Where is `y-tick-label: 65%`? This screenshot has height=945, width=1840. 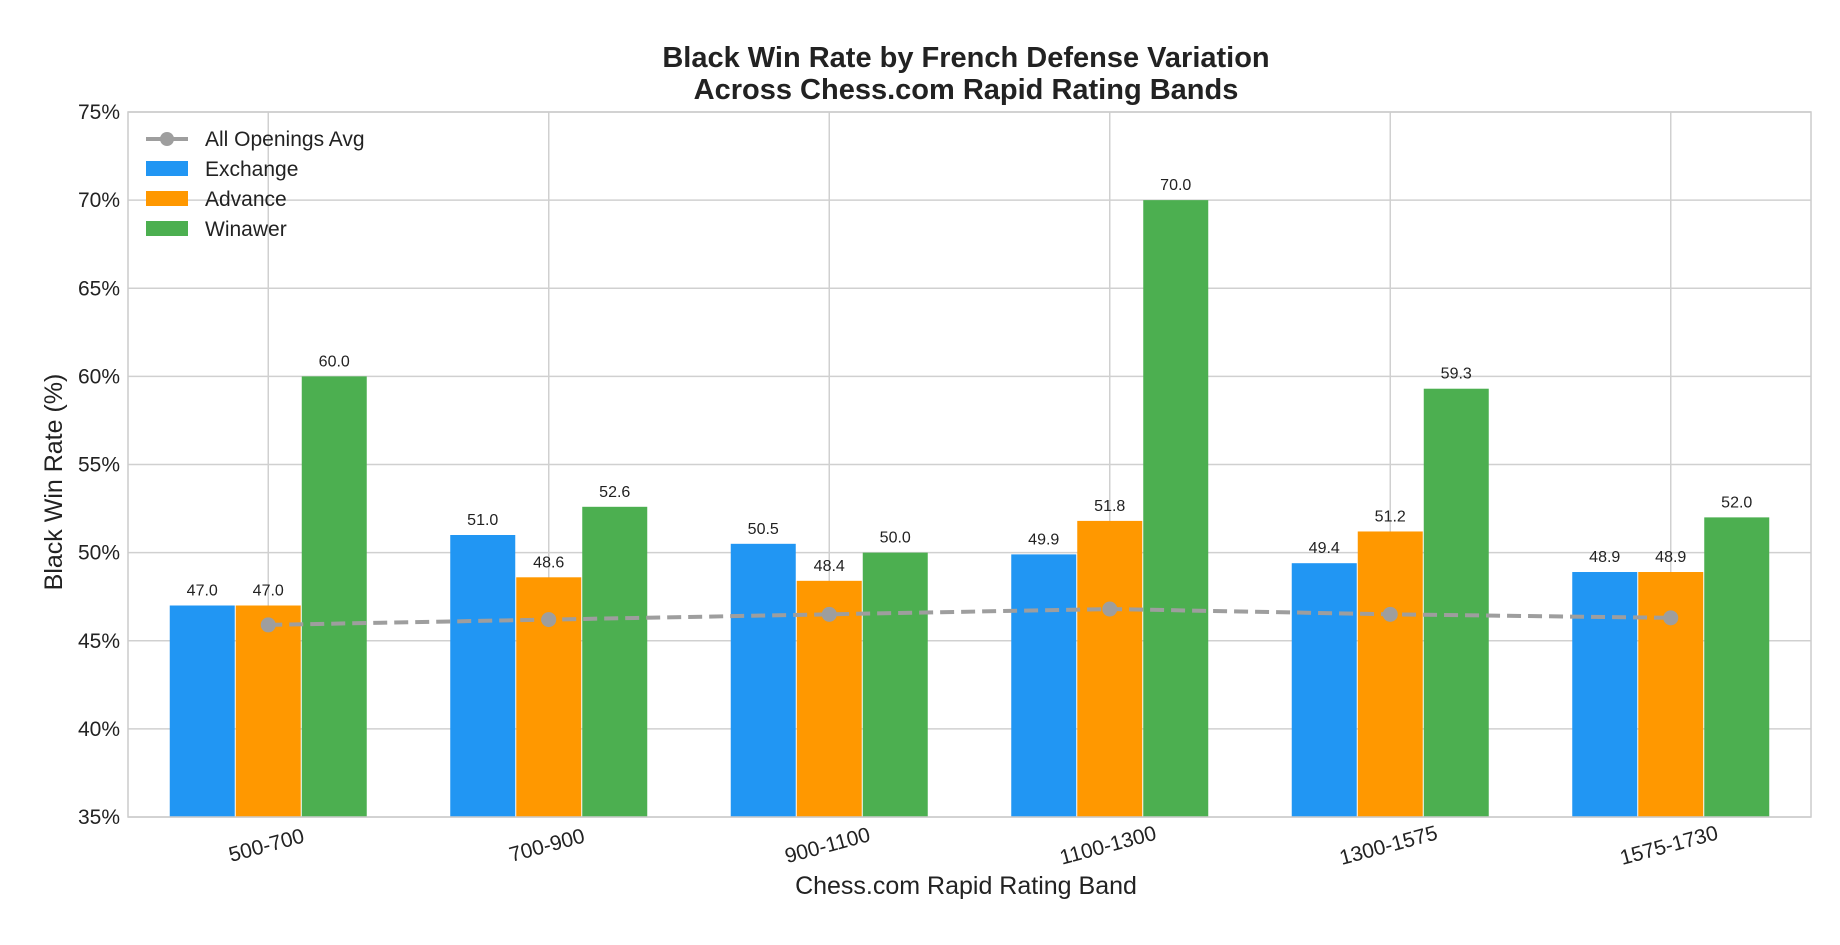
y-tick-label: 65% is located at coordinates (99, 288).